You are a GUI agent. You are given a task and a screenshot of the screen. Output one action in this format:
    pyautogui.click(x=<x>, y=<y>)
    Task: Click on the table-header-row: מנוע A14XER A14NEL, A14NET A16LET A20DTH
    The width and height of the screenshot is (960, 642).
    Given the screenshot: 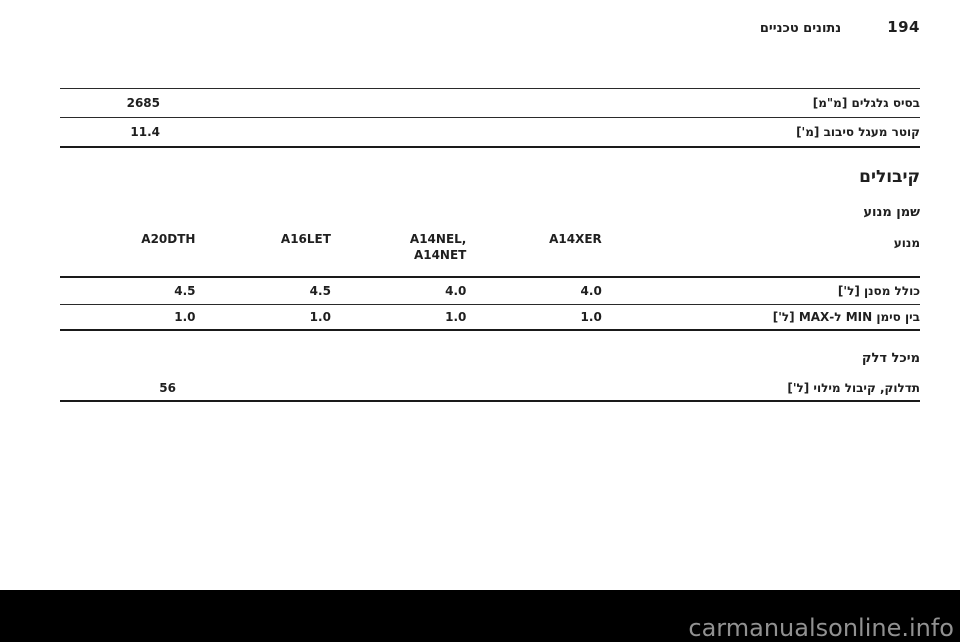 What is the action you would take?
    pyautogui.click(x=490, y=253)
    